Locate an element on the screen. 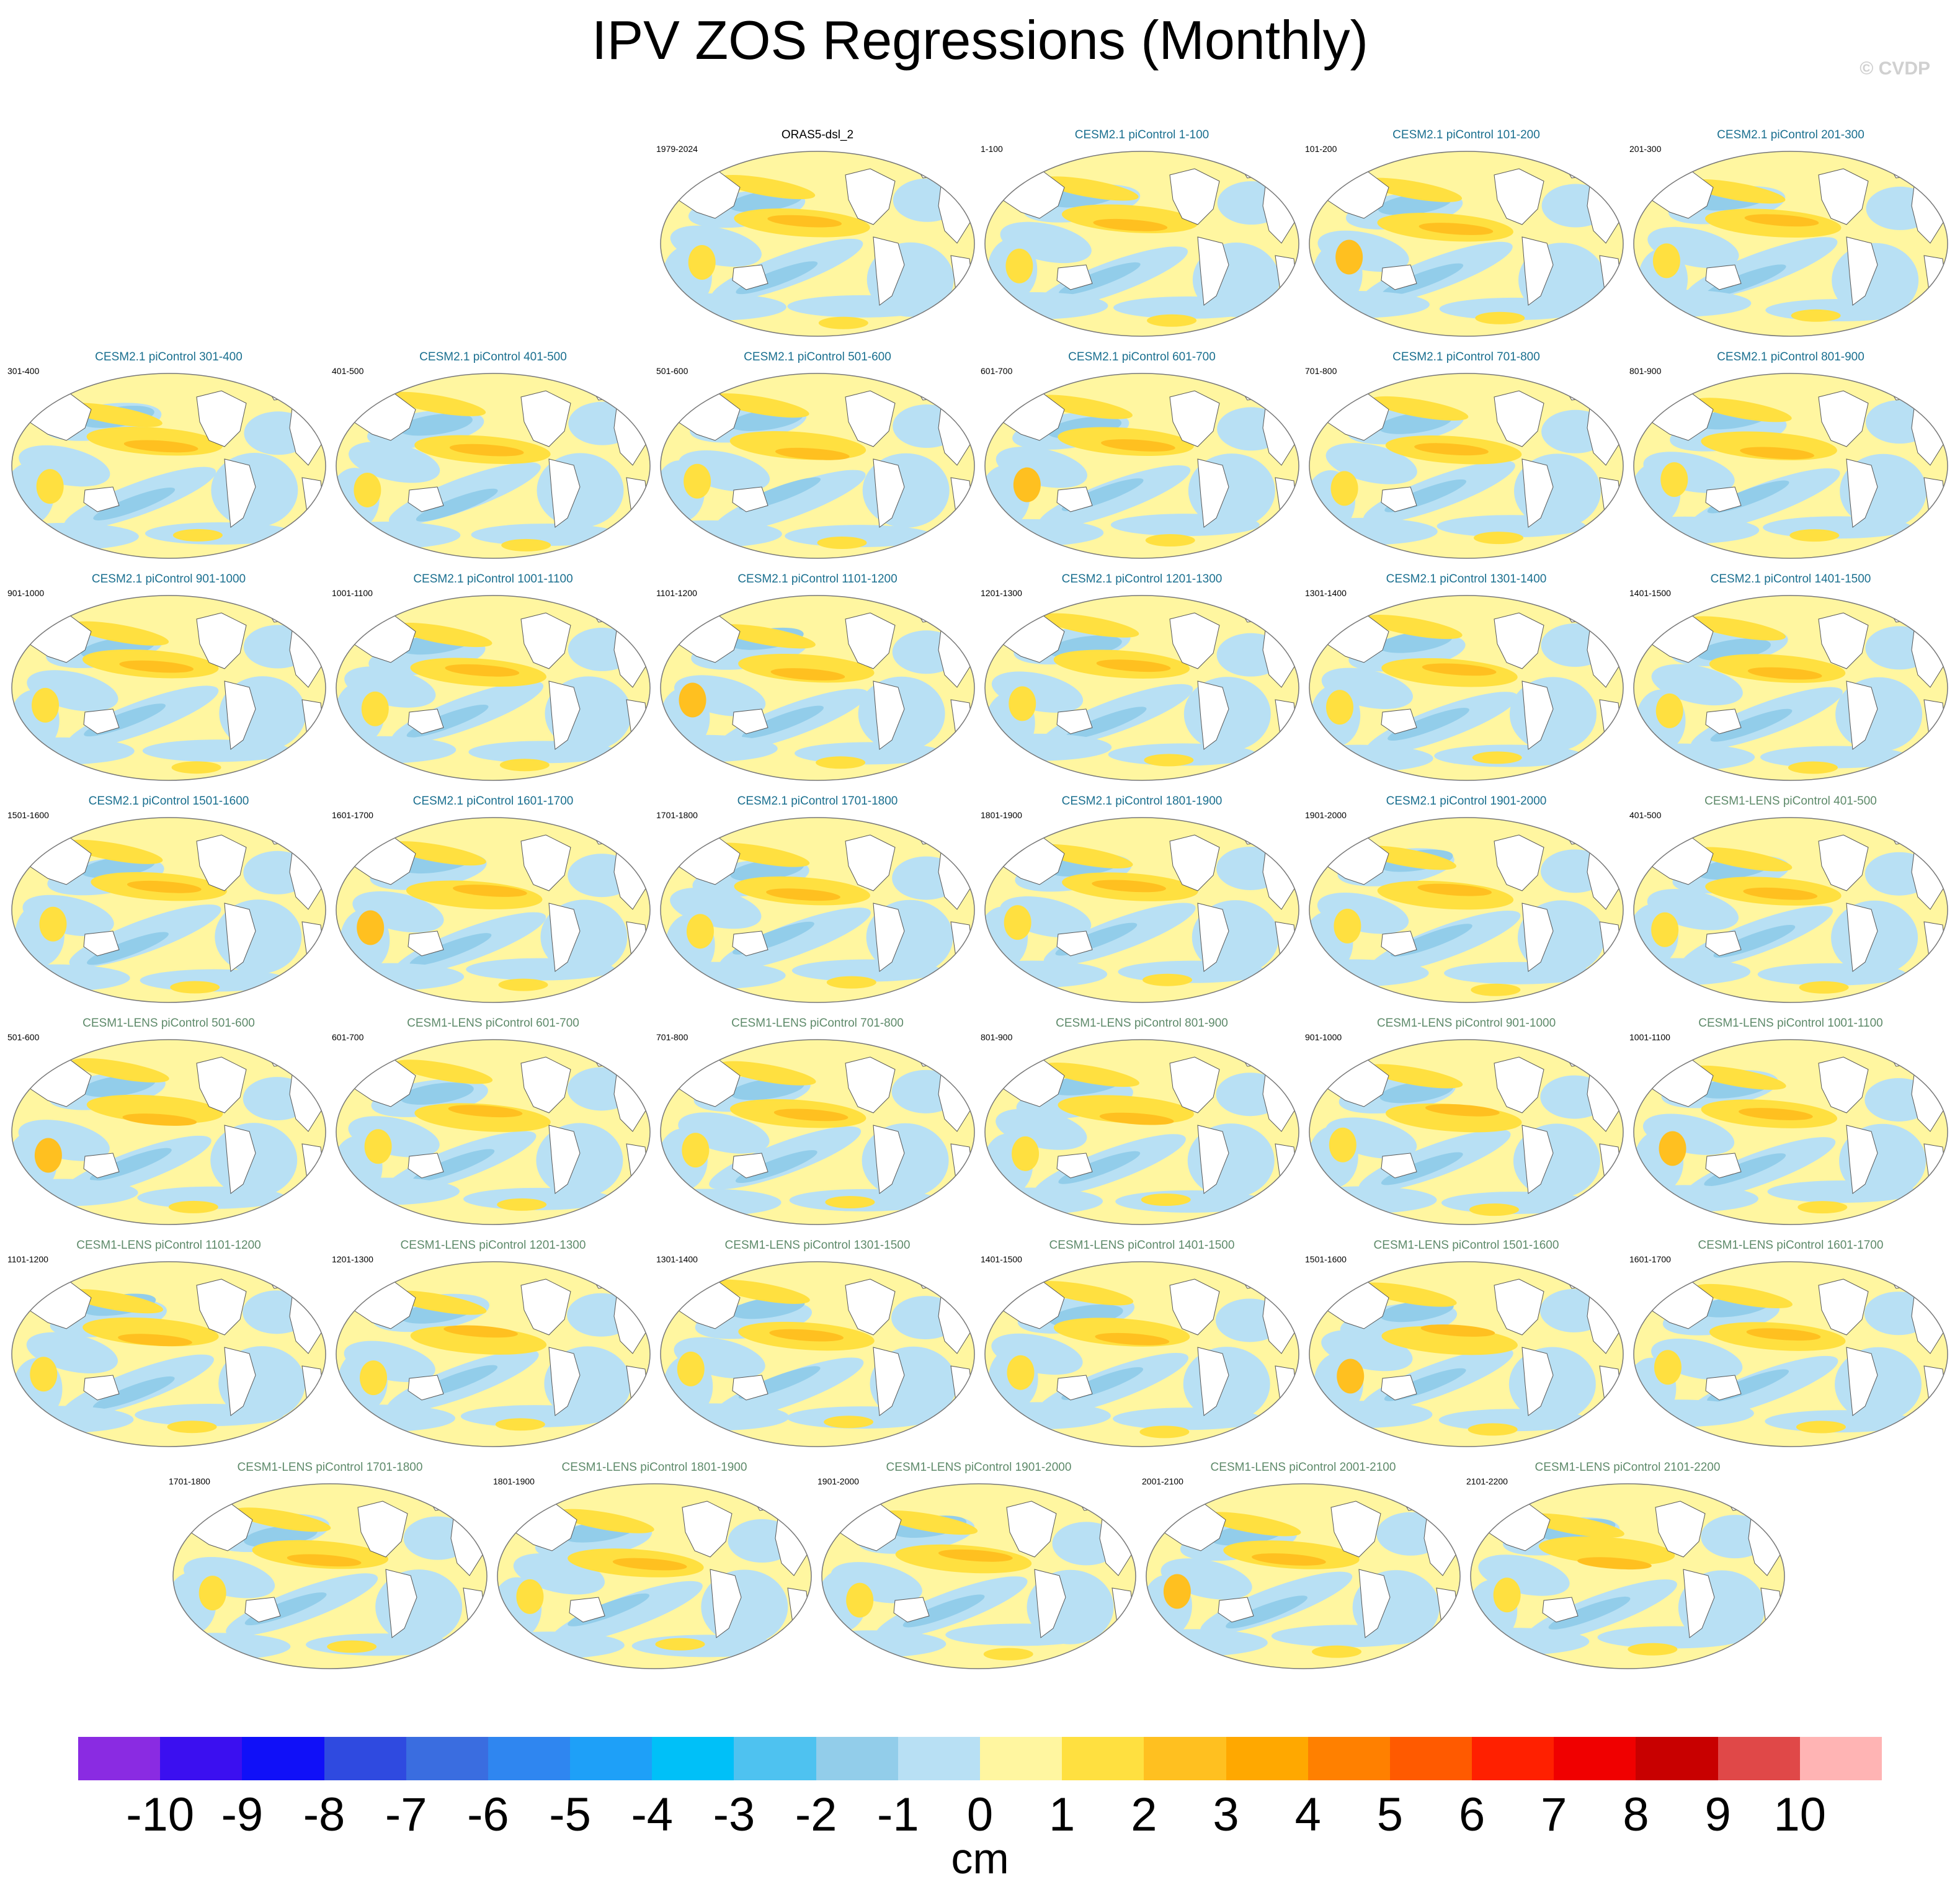  panel-period-label: 401-500 is located at coordinates (348, 371).